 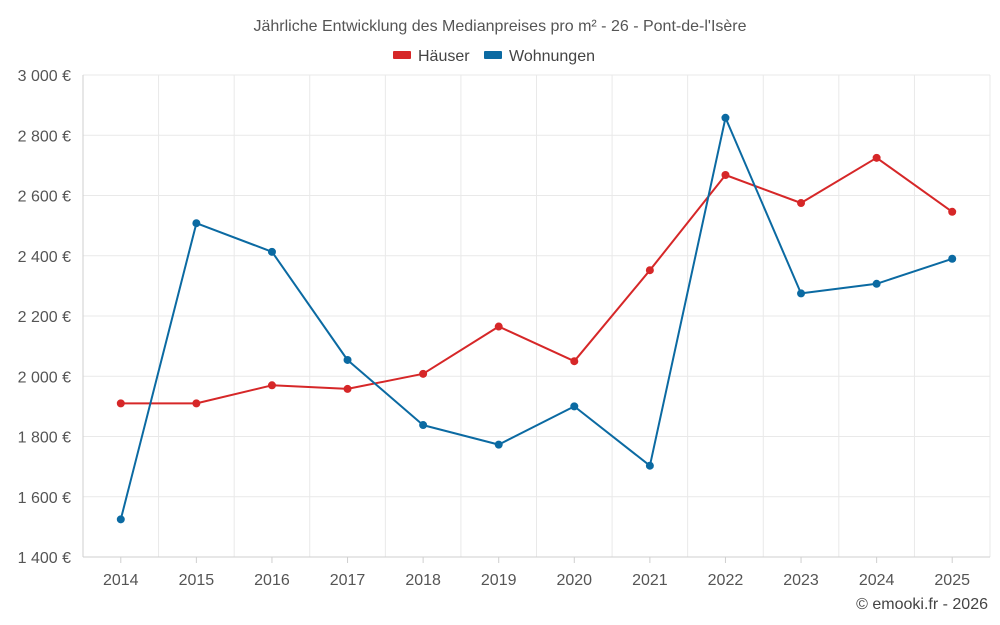 What do you see at coordinates (44, 136) in the screenshot?
I see `y-tick-label: 2 800 €` at bounding box center [44, 136].